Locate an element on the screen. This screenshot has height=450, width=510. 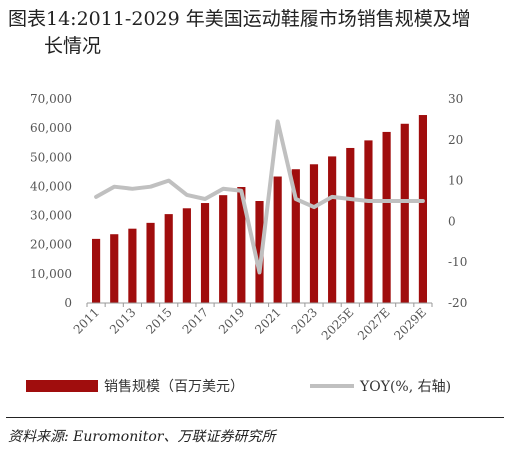
x-tick-label: 2017 is located at coordinates (195, 320).